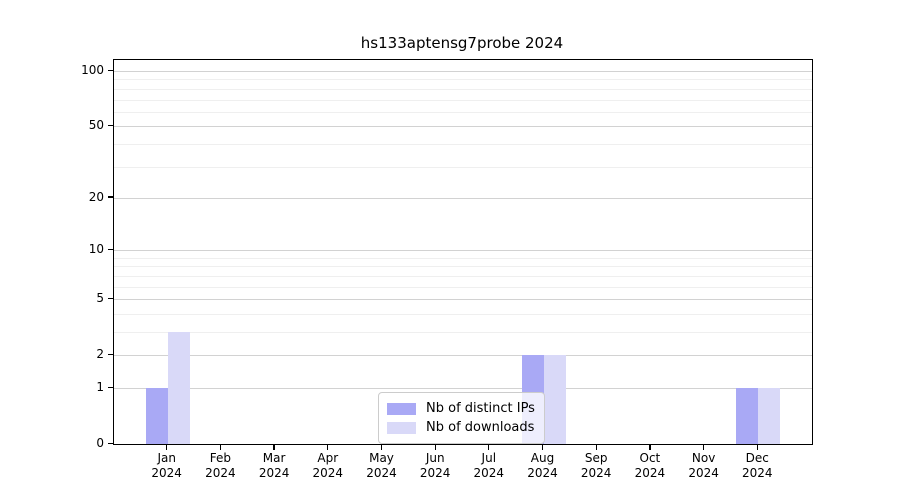  What do you see at coordinates (542, 447) in the screenshot?
I see `x-tick-mark-aug` at bounding box center [542, 447].